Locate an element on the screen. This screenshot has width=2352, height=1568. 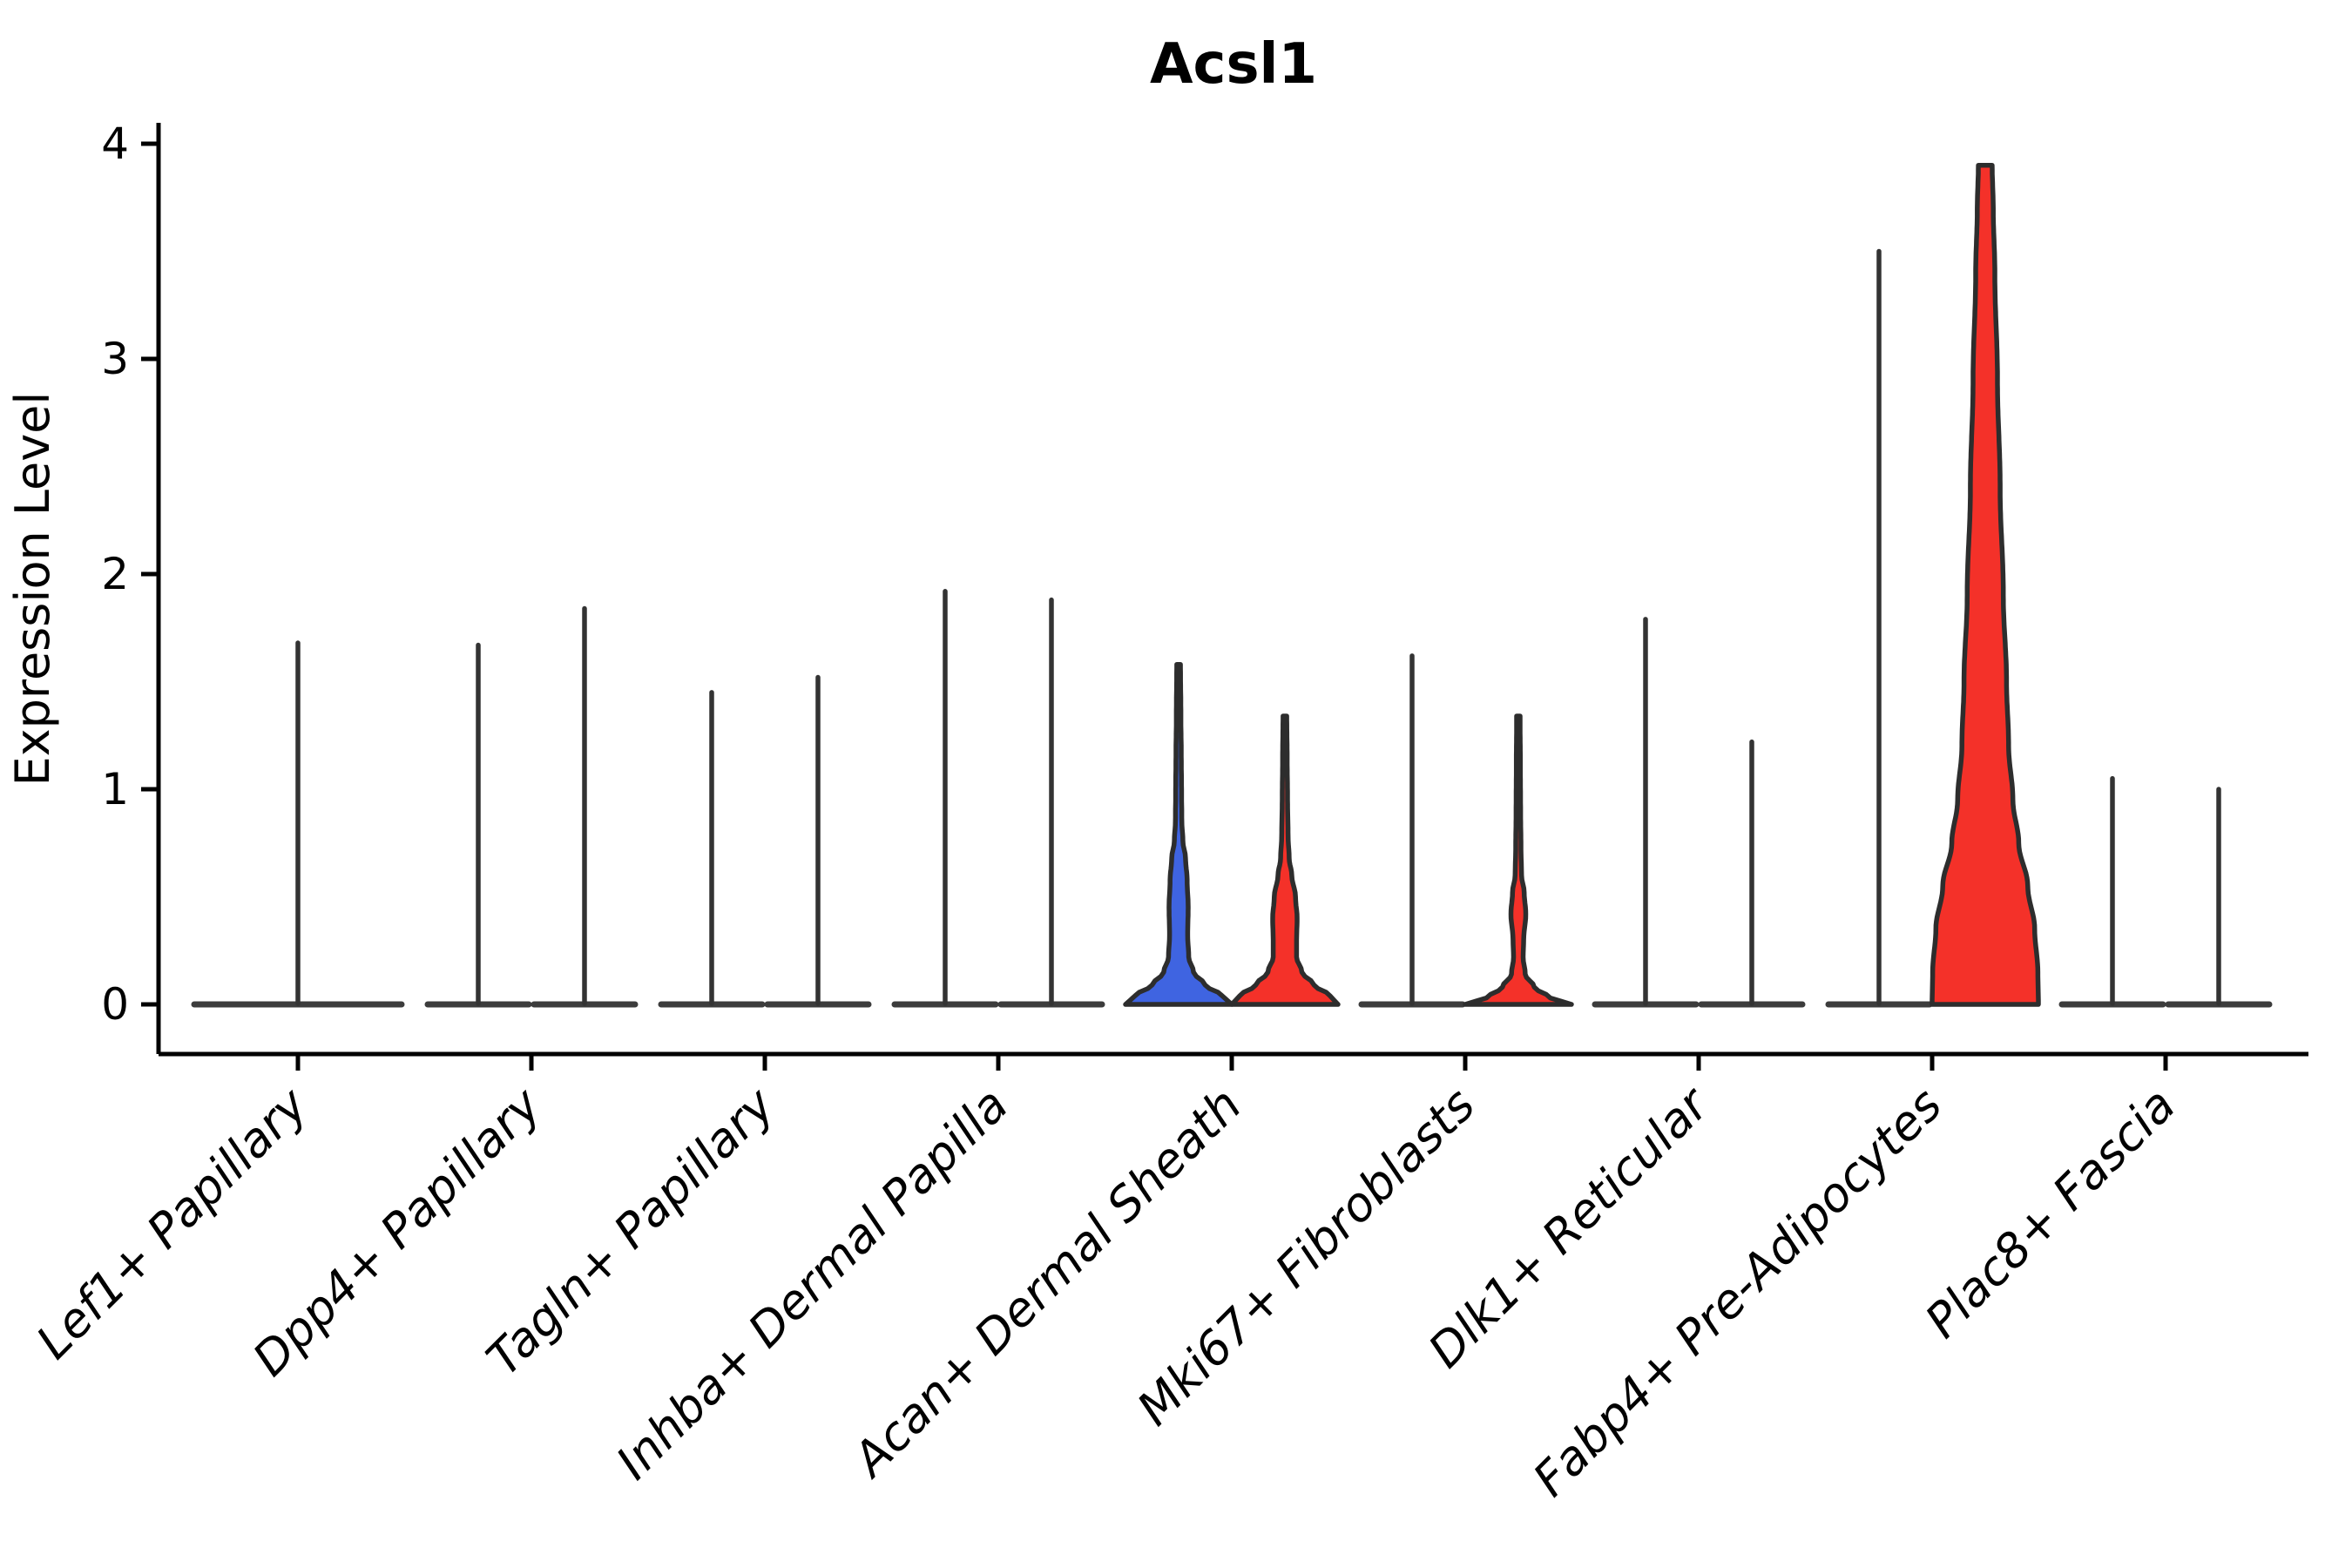
chart-title: Acsl1 is located at coordinates (1233, 64).